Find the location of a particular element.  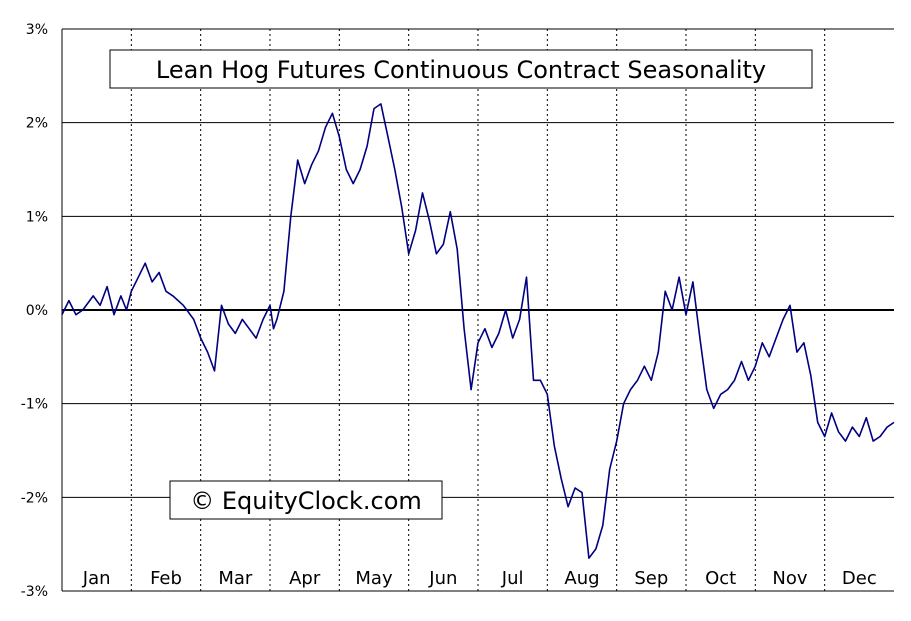

watermark-box: © EquityClock.com is located at coordinates (306, 500).